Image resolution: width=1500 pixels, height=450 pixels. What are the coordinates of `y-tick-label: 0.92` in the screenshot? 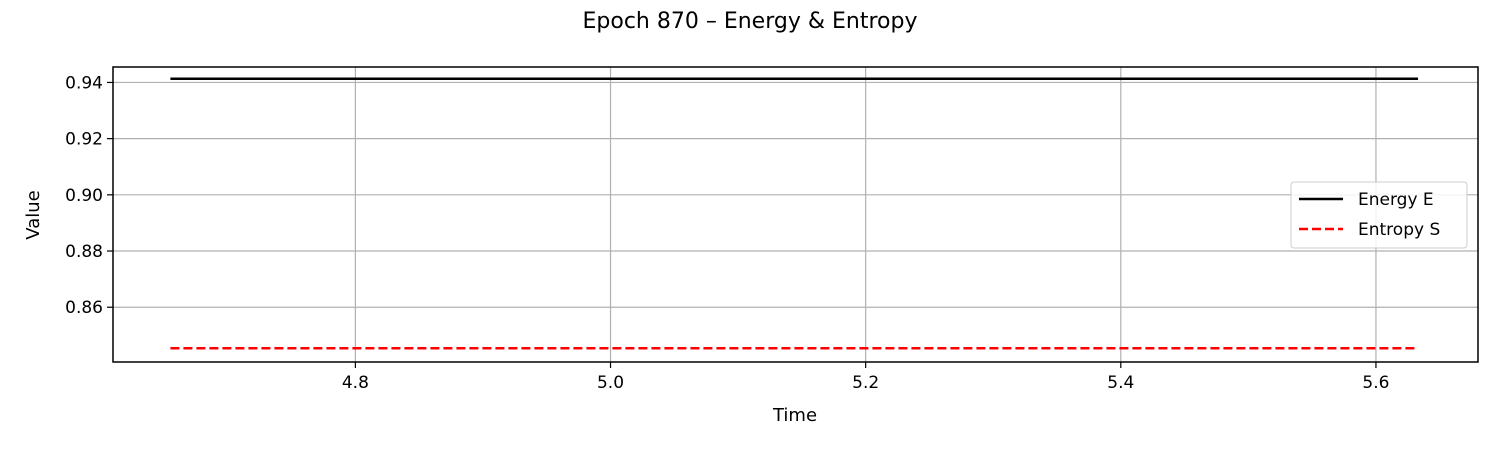 It's located at (84, 140).